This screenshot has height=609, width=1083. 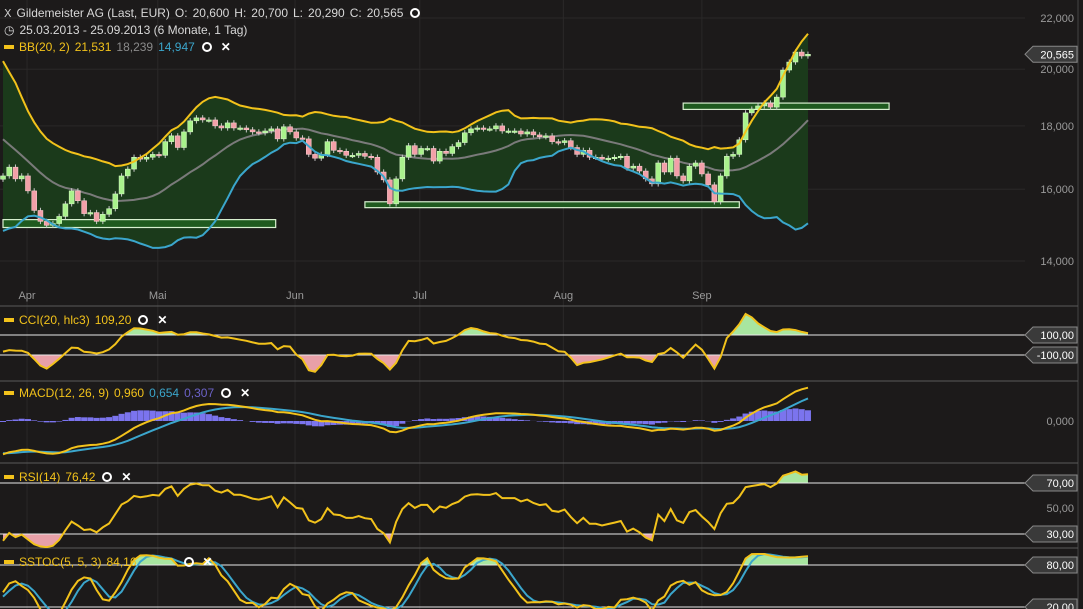 What do you see at coordinates (54, 320) in the screenshot?
I see `cci-label: CCI(20, hlc3)` at bounding box center [54, 320].